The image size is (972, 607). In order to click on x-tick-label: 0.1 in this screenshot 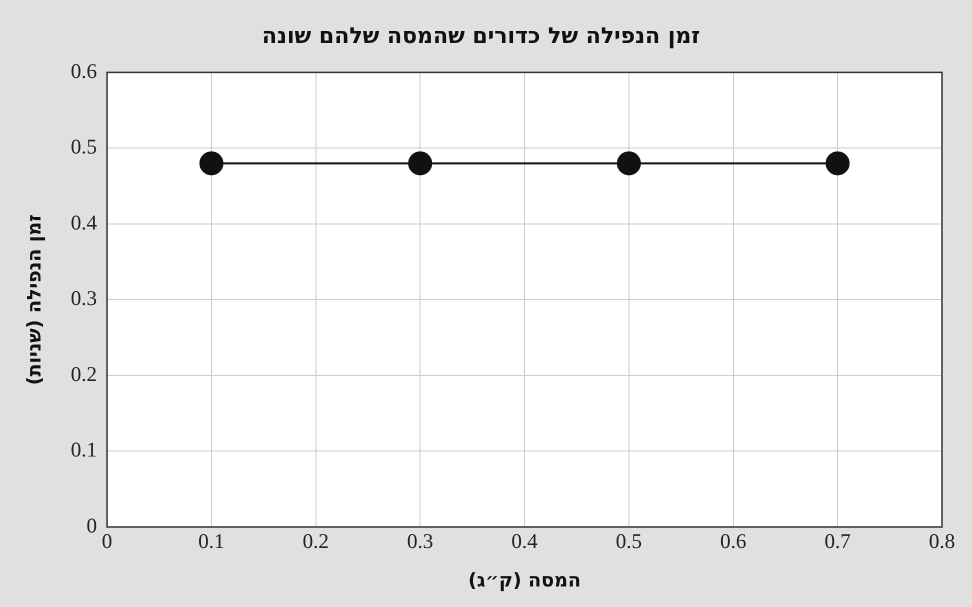, I will do `click(211, 541)`.